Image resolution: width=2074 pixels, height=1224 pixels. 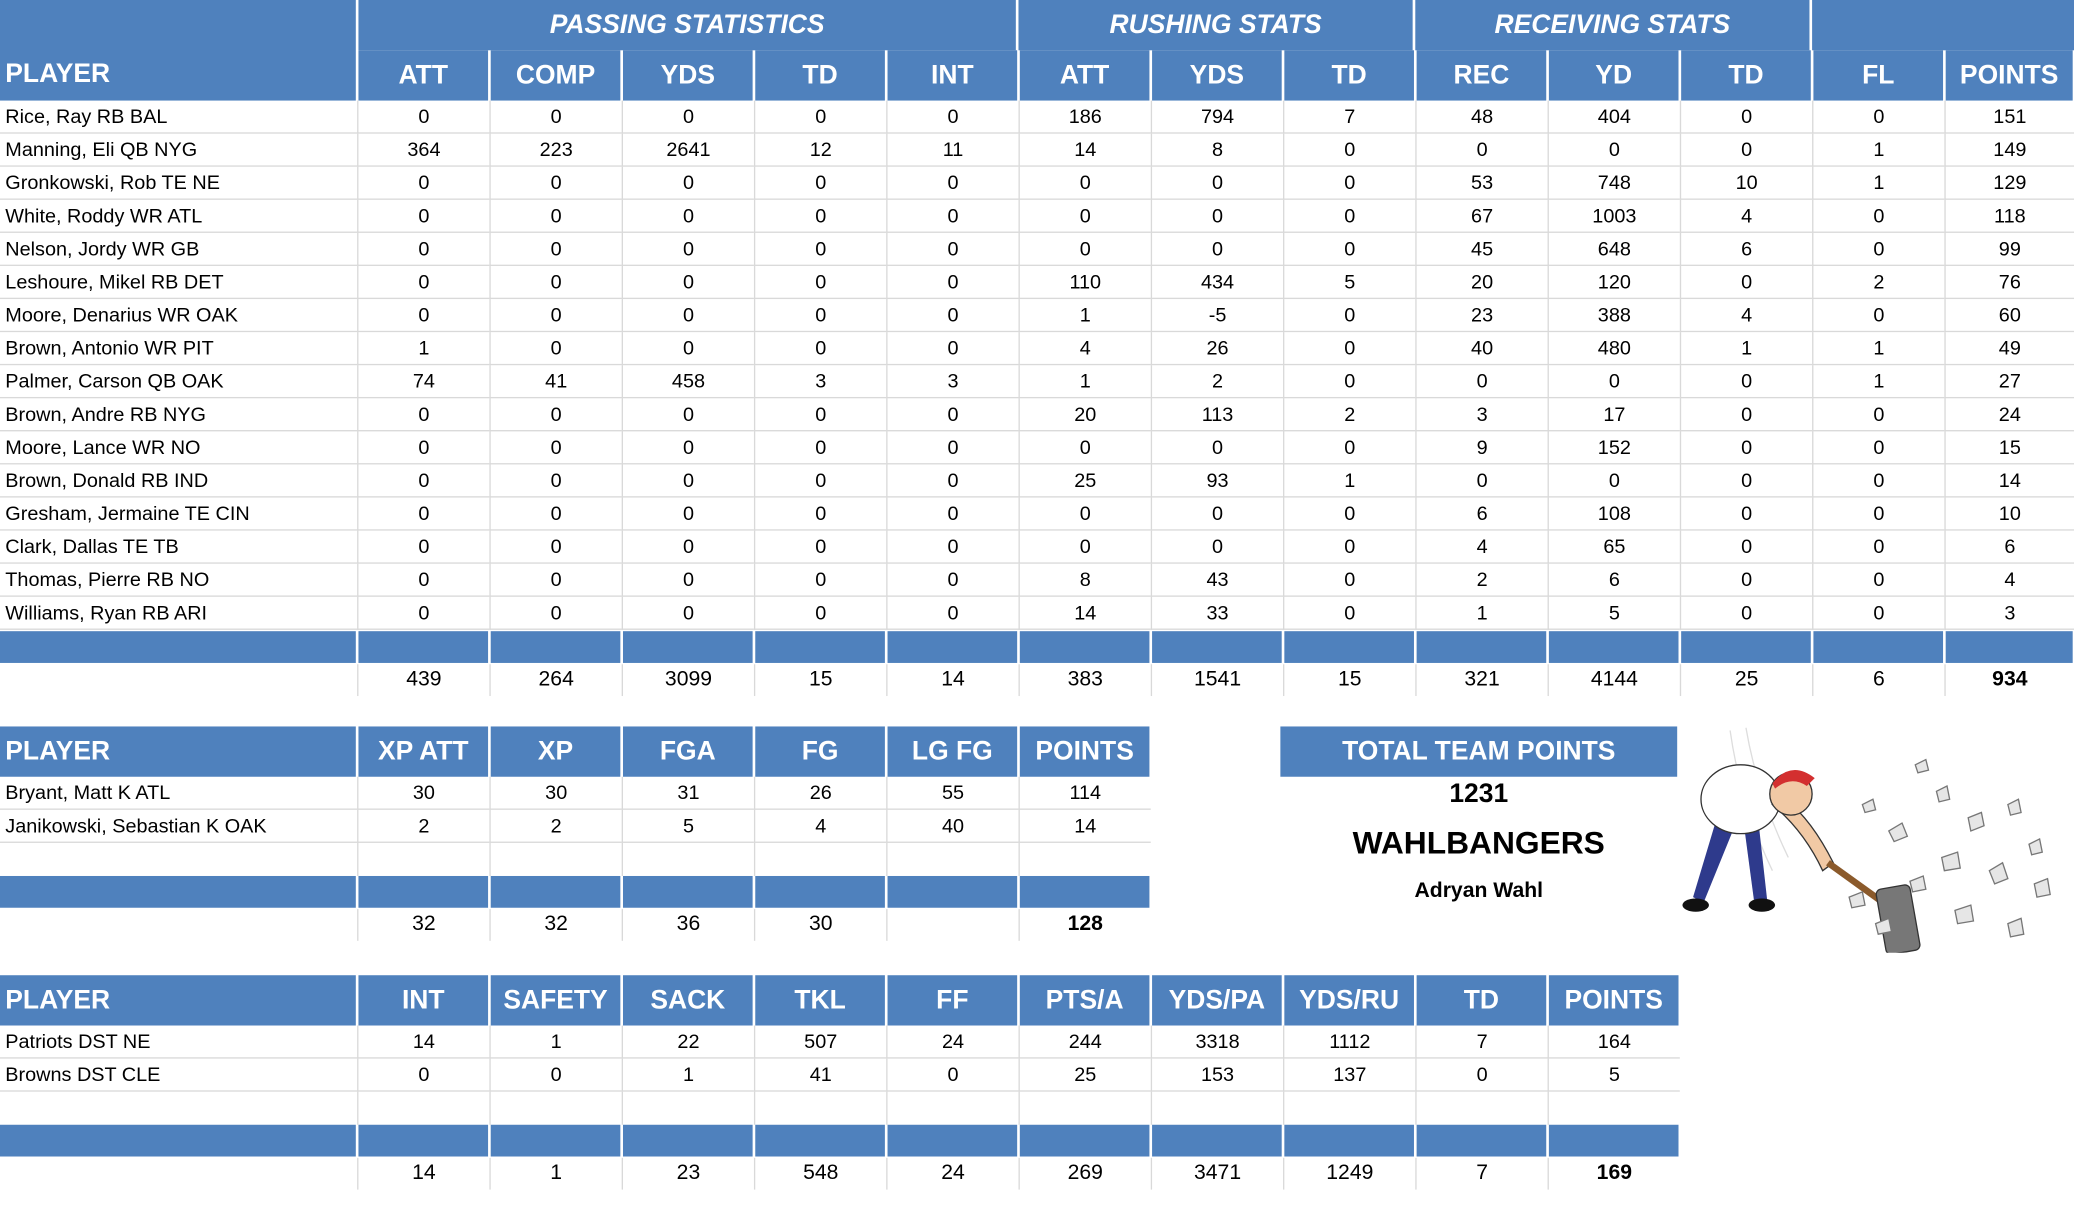 I want to click on stat-cell: 648, so click(x=1613, y=249).